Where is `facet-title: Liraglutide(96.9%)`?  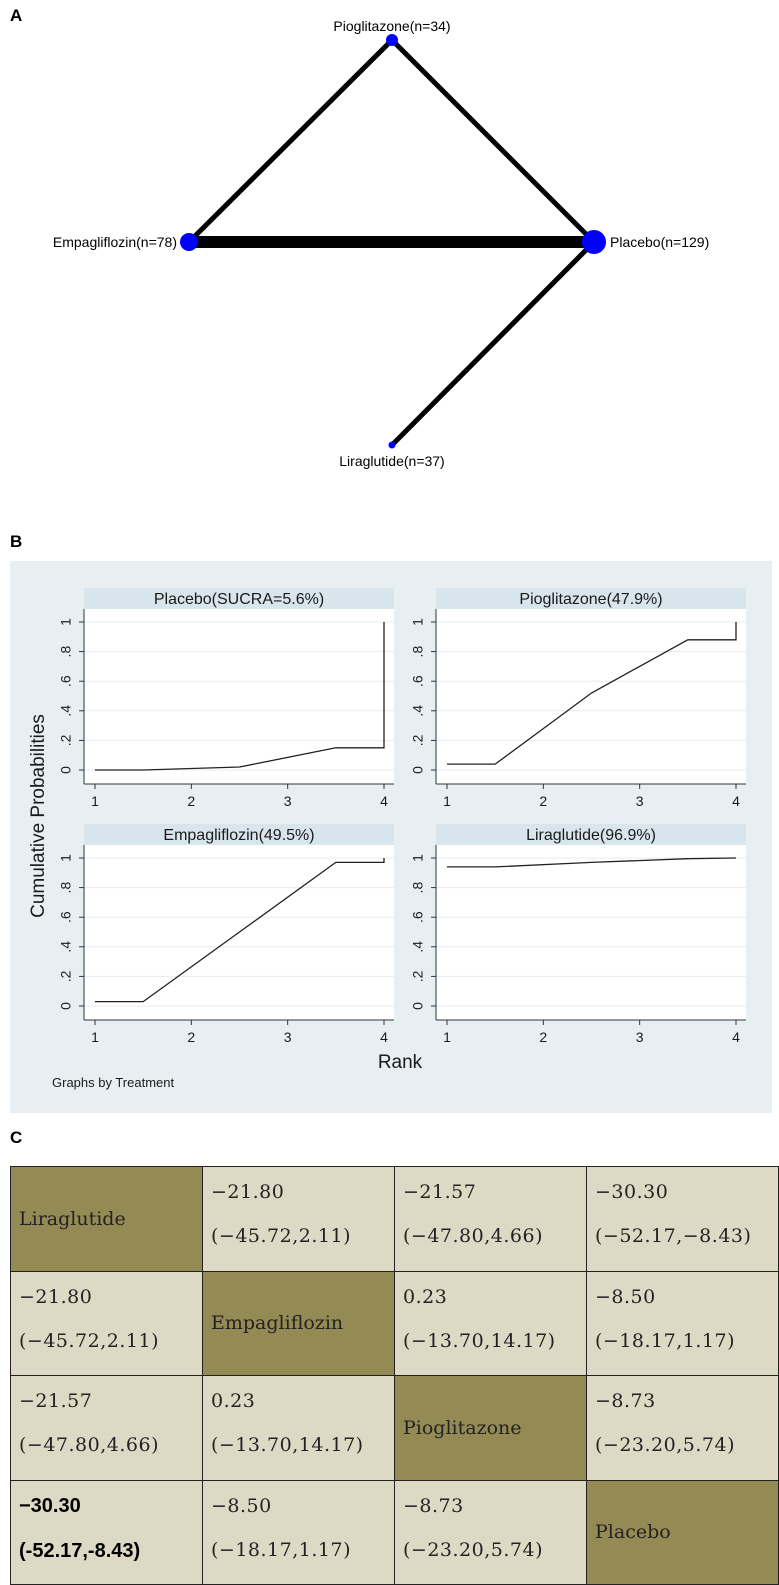 facet-title: Liraglutide(96.9%) is located at coordinates (591, 835).